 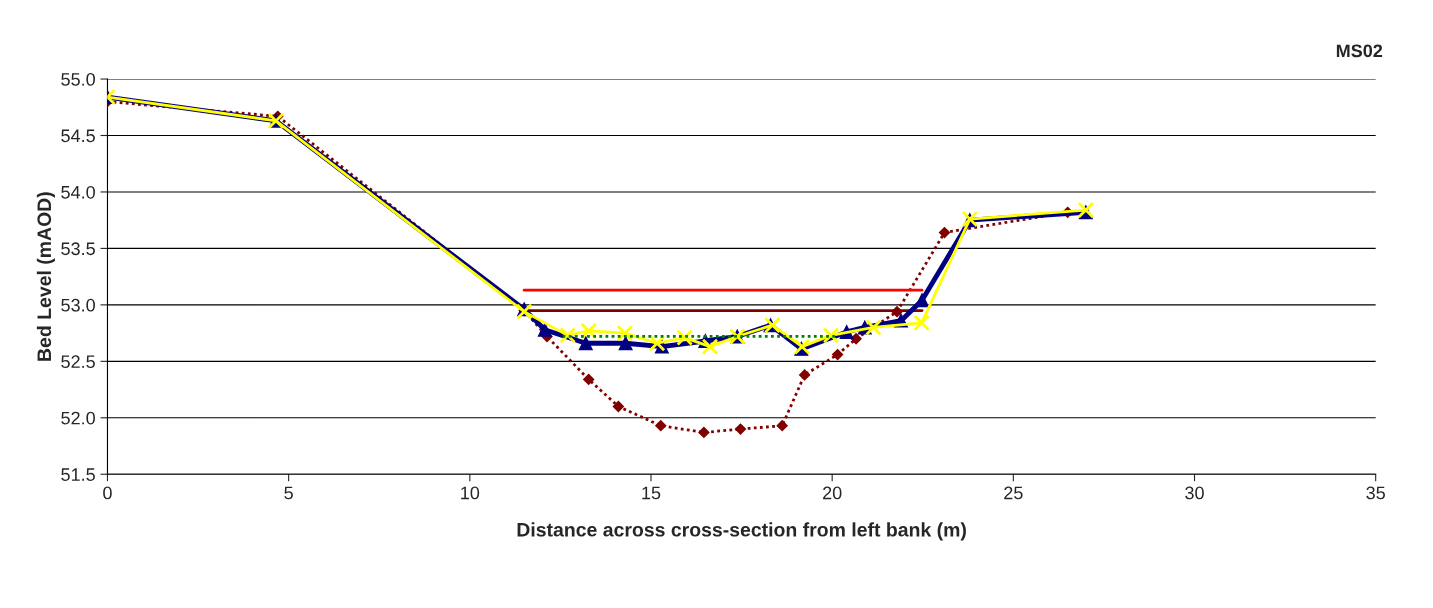 I want to click on x-tick-label: 15, so click(x=651, y=493).